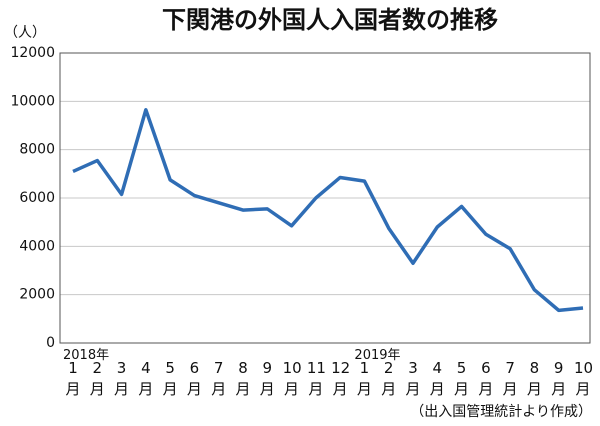 The width and height of the screenshot is (600, 426). Describe the element at coordinates (32, 101) in the screenshot. I see `y-tick-label: 10000` at that location.